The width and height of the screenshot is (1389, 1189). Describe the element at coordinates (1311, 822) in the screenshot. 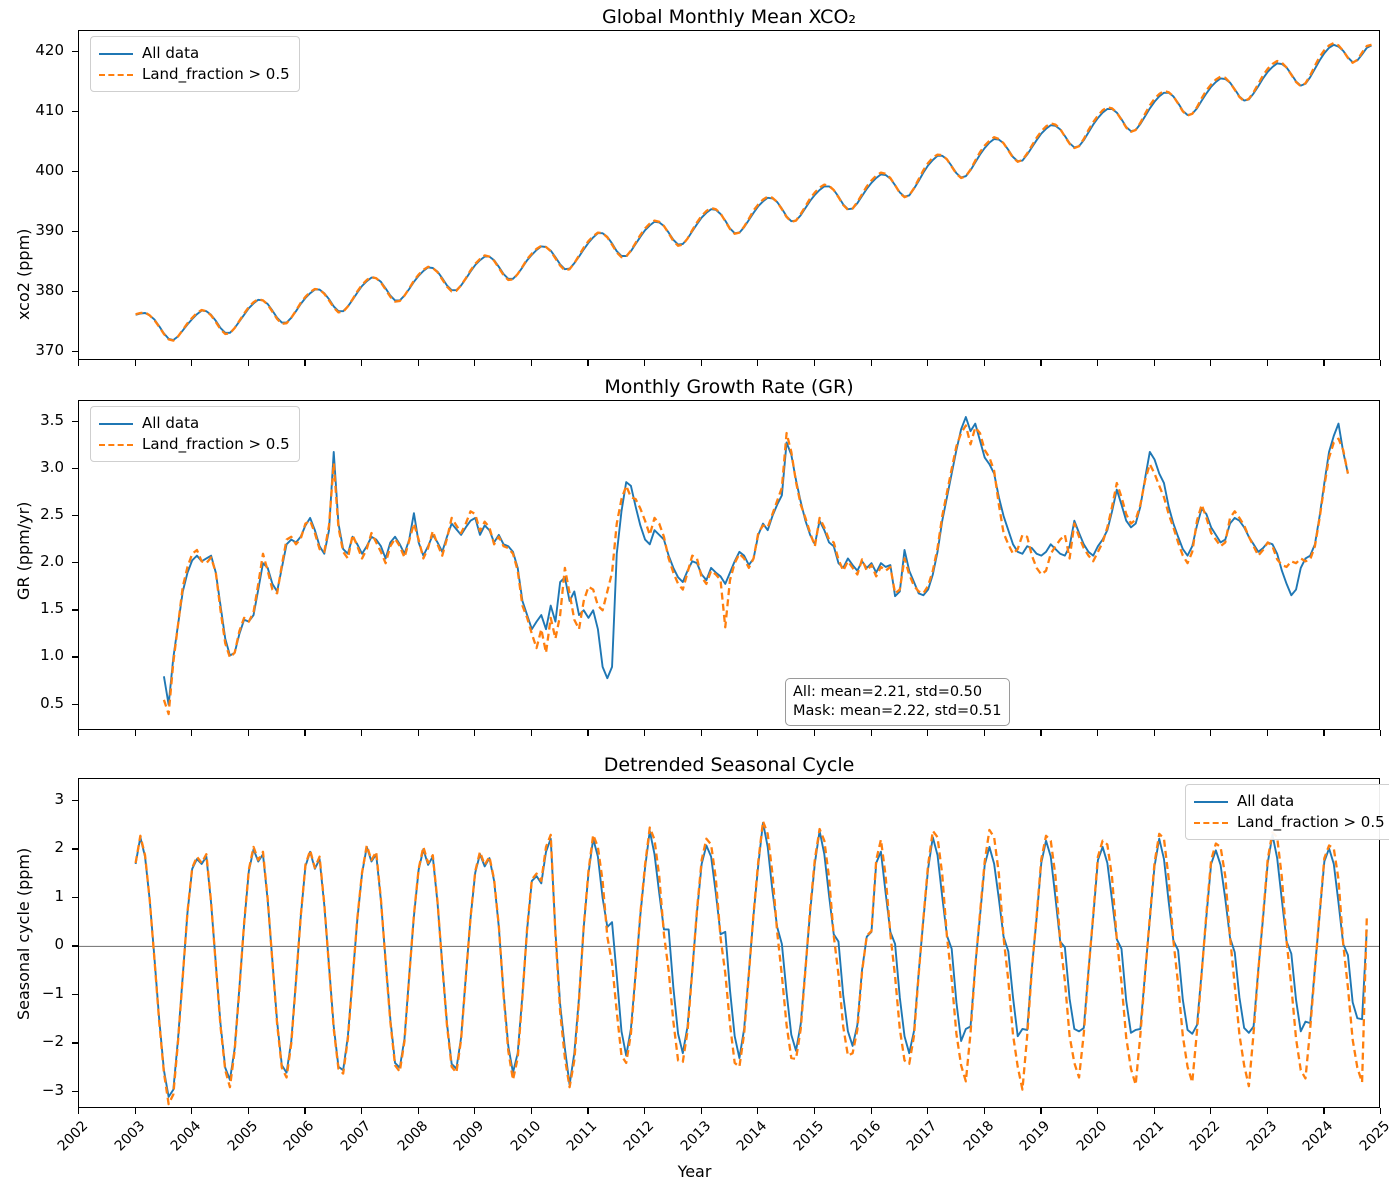

I see `legend-label-land-fraction: Land_fraction > 0.5` at that location.